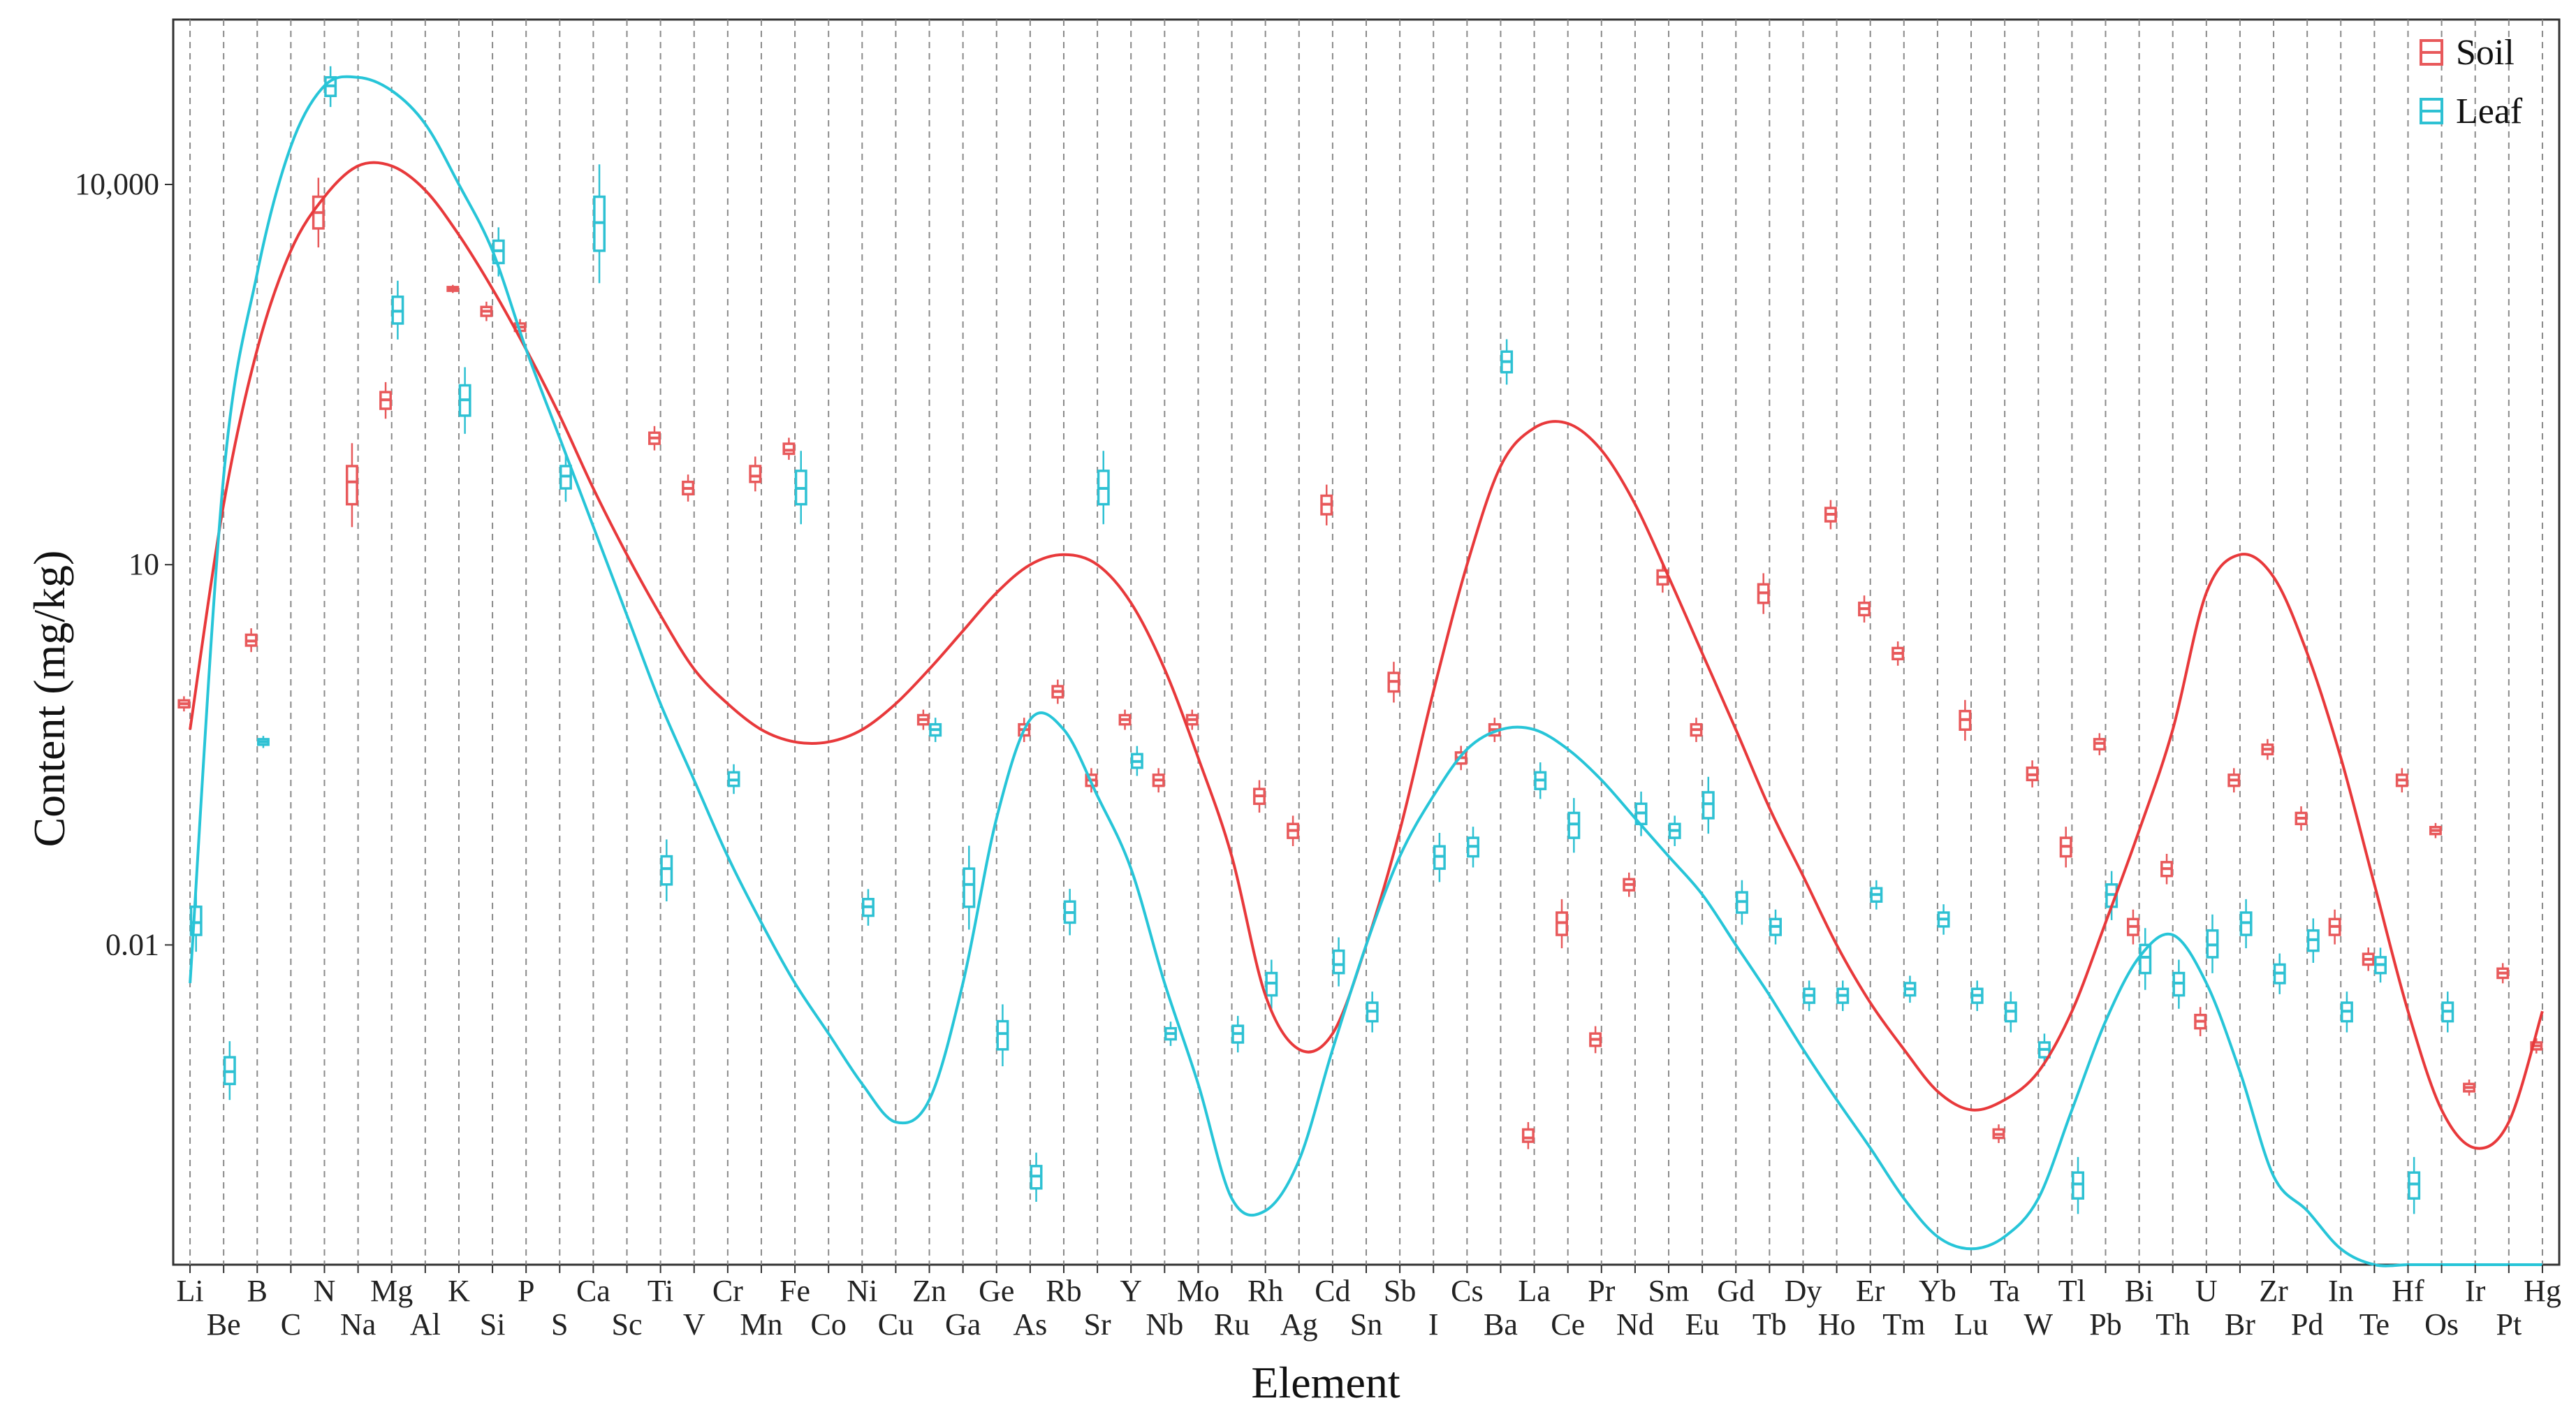  Describe the element at coordinates (627, 1324) in the screenshot. I see `x-tick-label: Sc` at that location.